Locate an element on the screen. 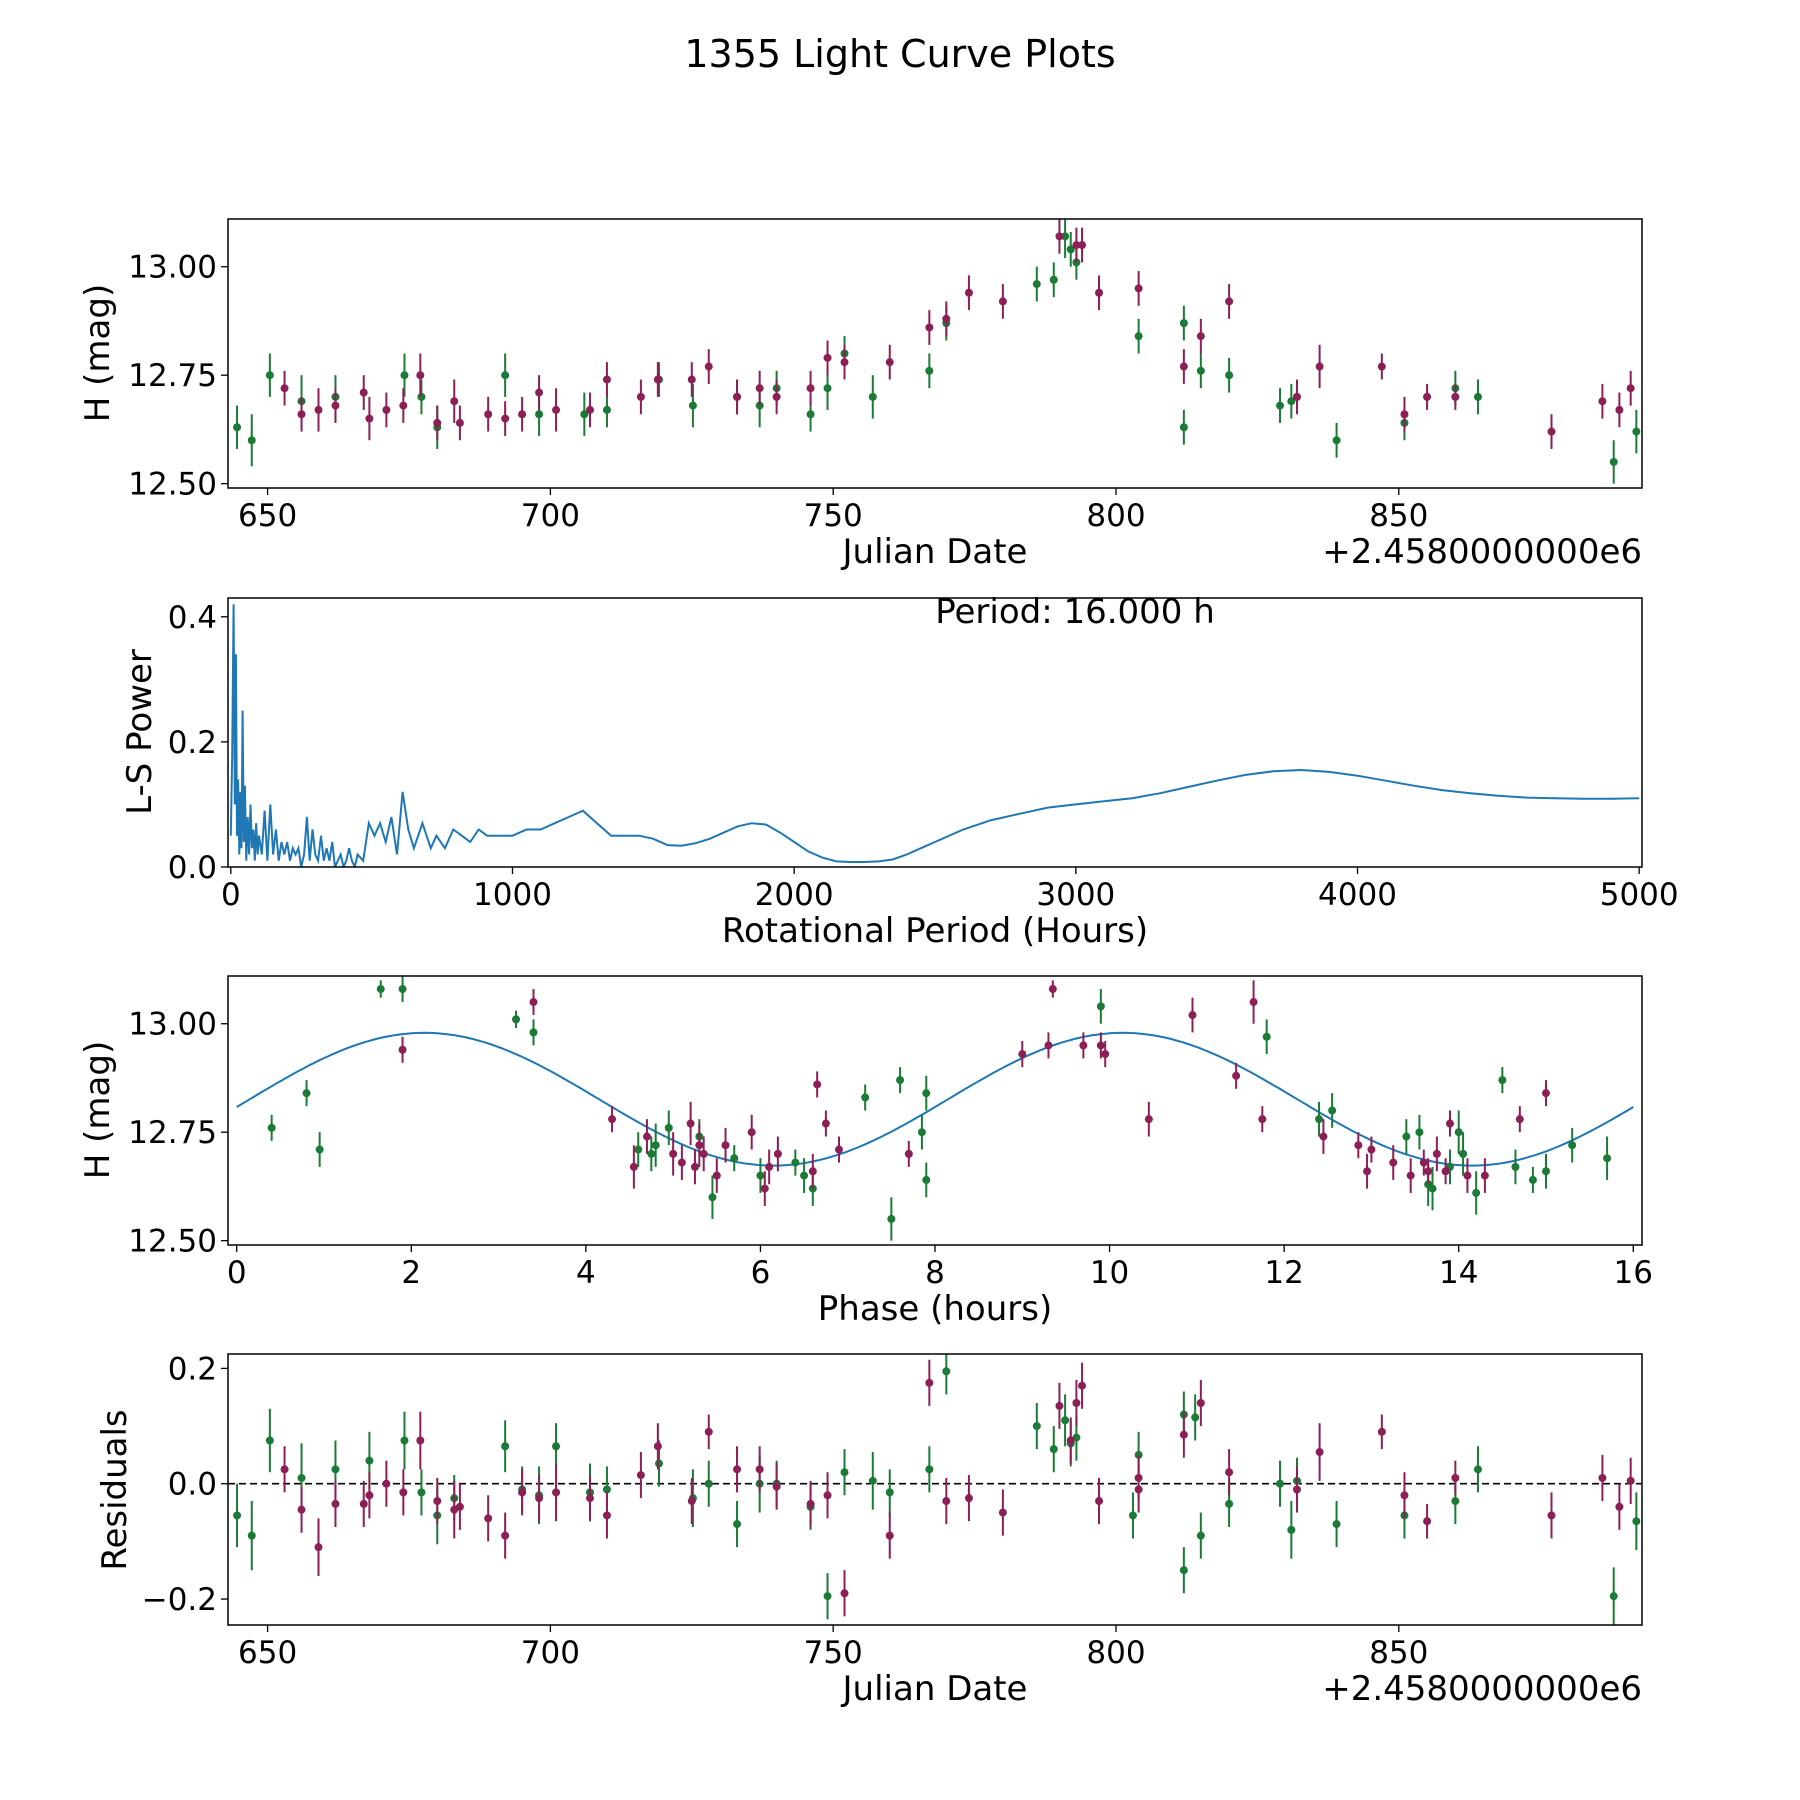 This screenshot has width=1800, height=1800. residuals-x-tick-label: 750 is located at coordinates (833, 1653).